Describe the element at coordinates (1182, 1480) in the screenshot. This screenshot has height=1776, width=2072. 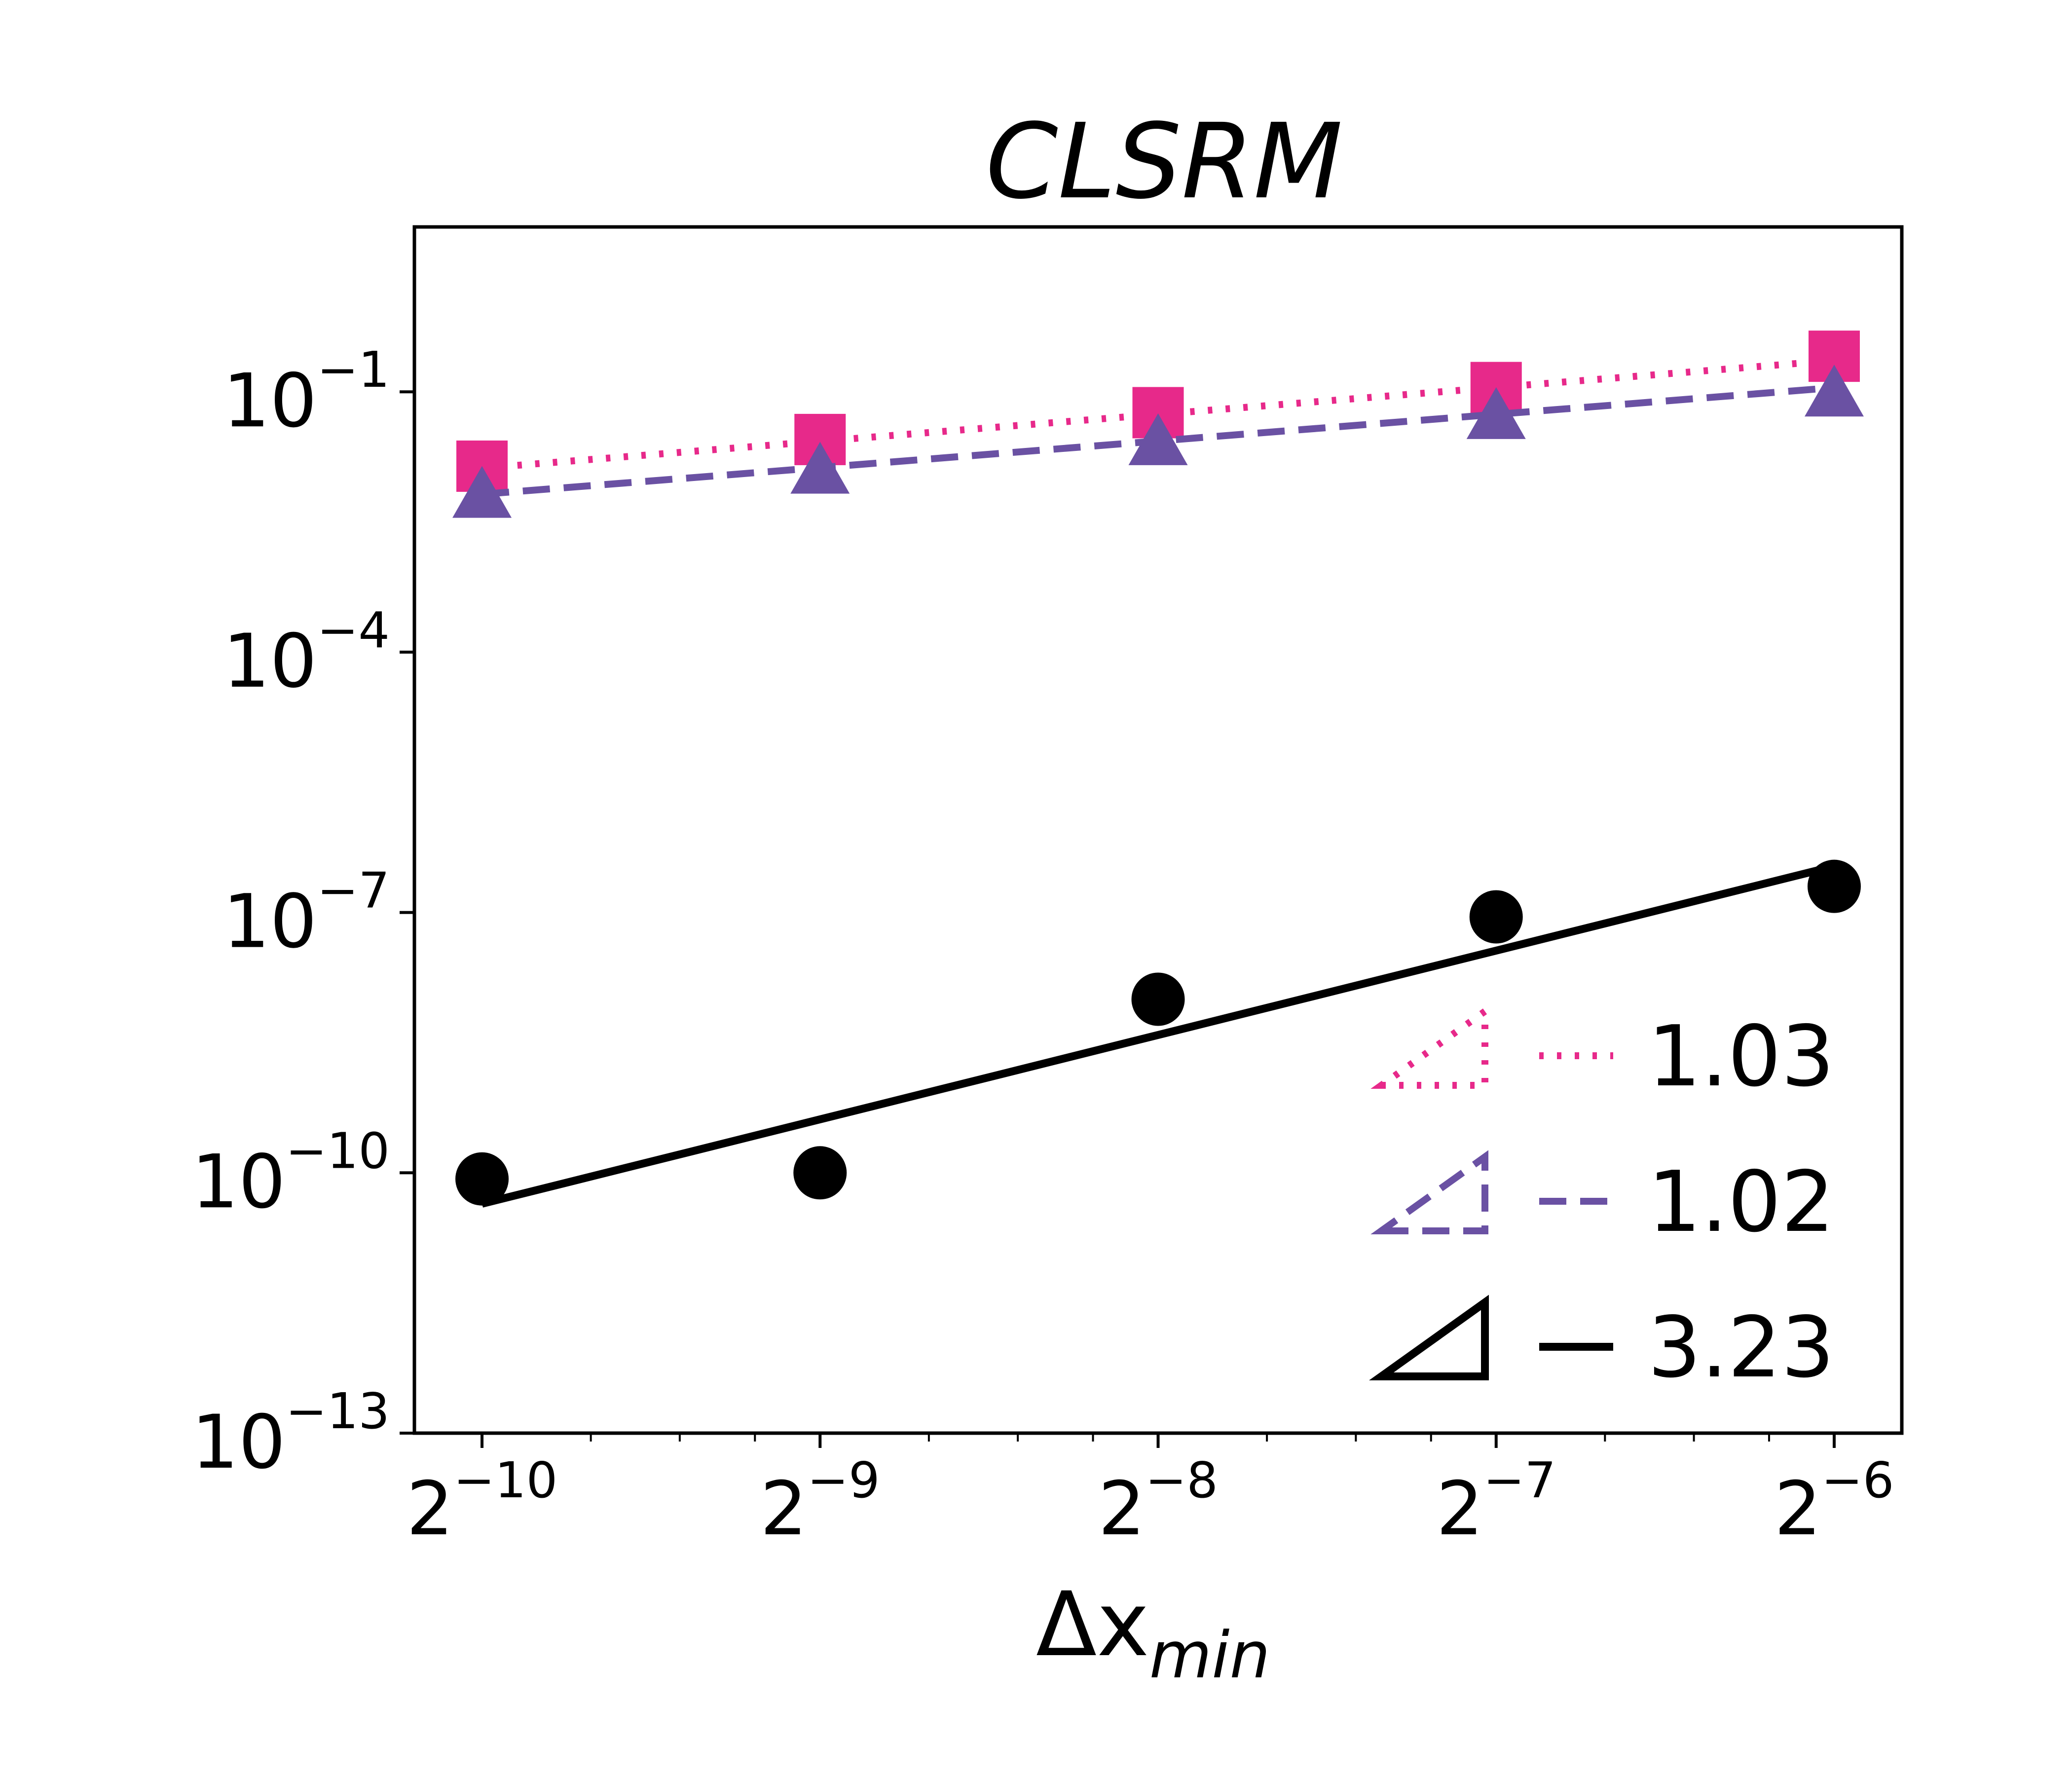
I see `x-tick-exponent: −8` at that location.